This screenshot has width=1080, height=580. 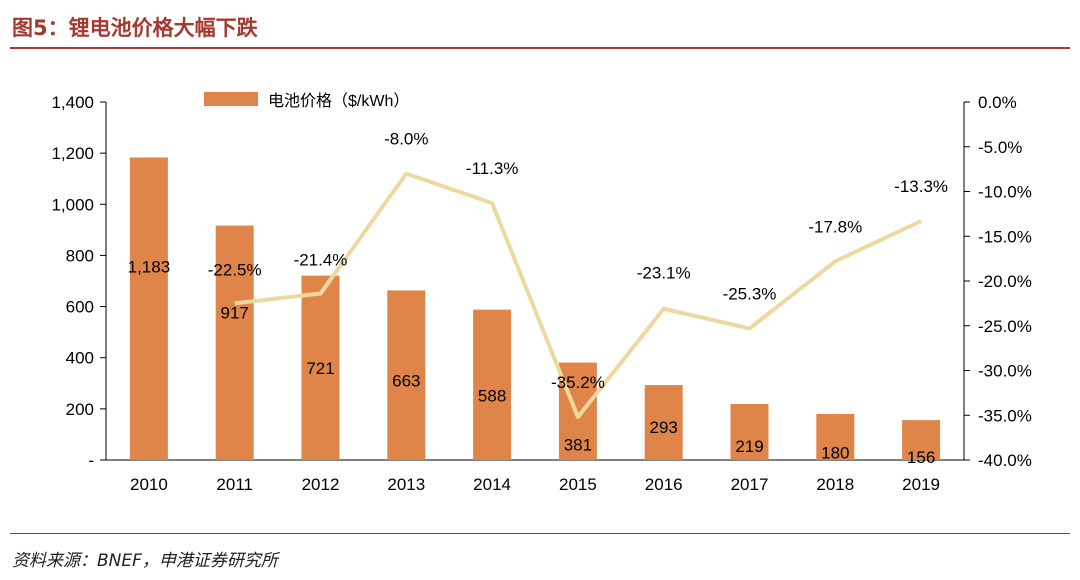 I want to click on x-tick-label: 2014, so click(x=492, y=484).